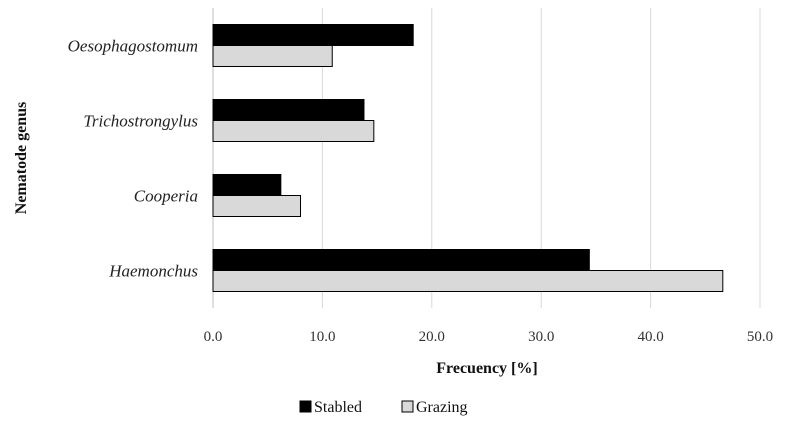 The height and width of the screenshot is (433, 791). What do you see at coordinates (401, 260) in the screenshot?
I see `bar-stabled-haemonchus` at bounding box center [401, 260].